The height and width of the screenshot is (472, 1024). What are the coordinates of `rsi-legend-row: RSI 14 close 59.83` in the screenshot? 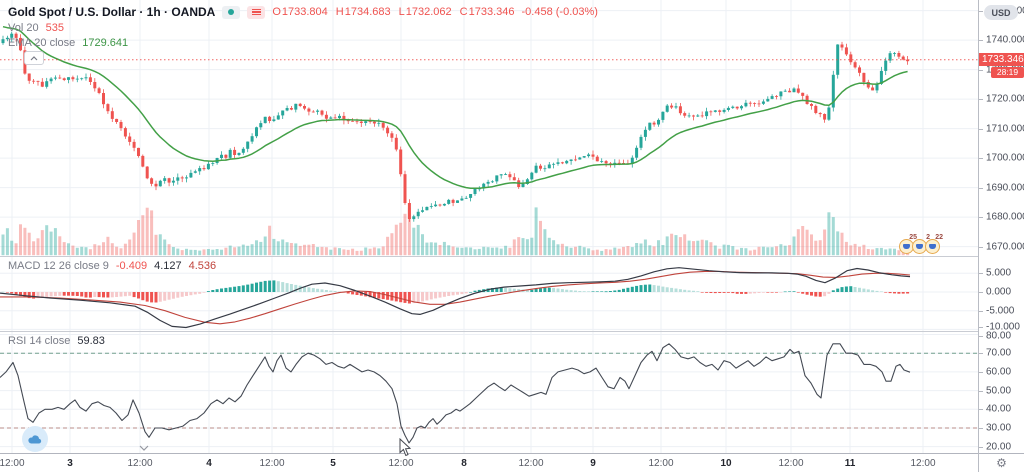 It's located at (56, 341).